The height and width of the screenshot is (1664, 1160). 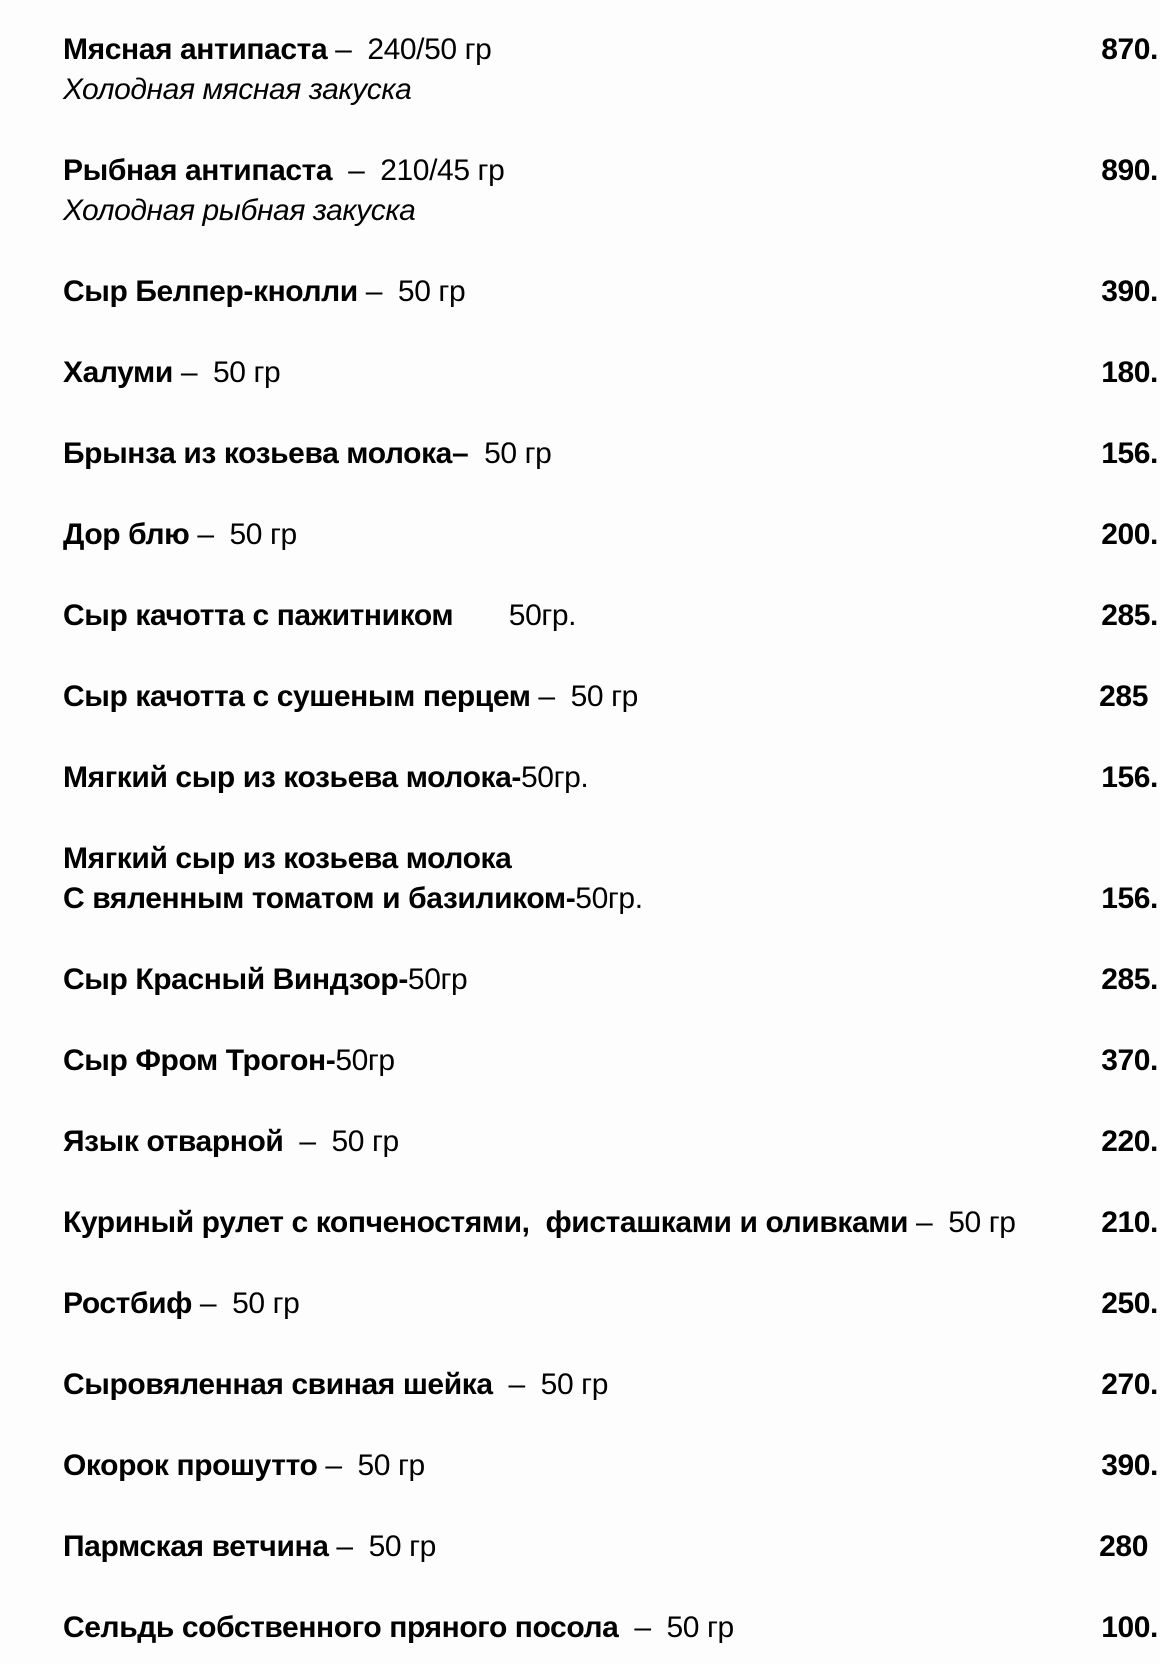 I want to click on item-row: Сыр качотта с сушеным перцем – 50 гр 285, so click(x=611, y=697).